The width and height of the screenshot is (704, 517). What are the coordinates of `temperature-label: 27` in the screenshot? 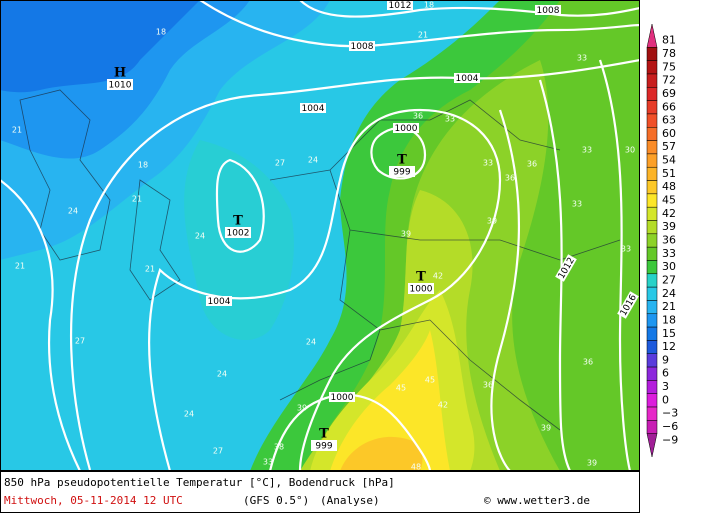 It's located at (280, 163).